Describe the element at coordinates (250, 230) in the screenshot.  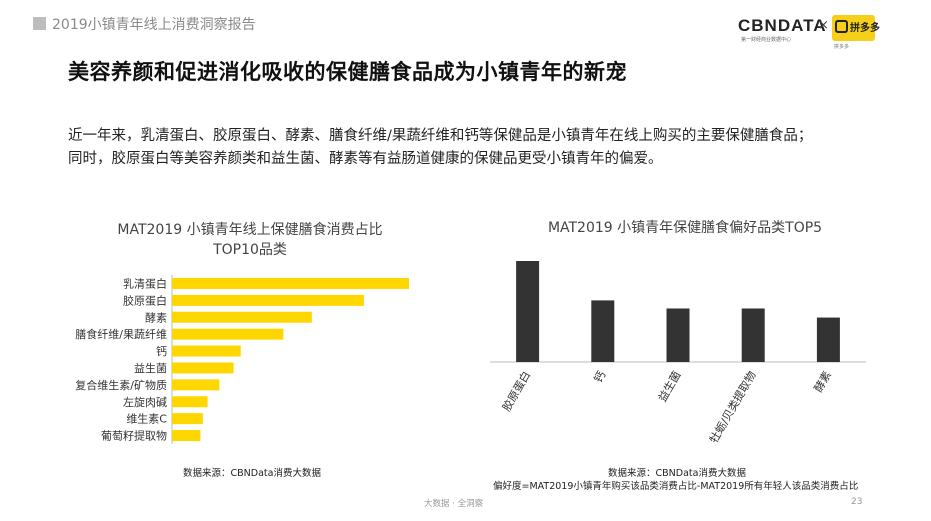
I see `left-chart-title: MAT2019 小镇青年线上保健膳食消费占比` at that location.